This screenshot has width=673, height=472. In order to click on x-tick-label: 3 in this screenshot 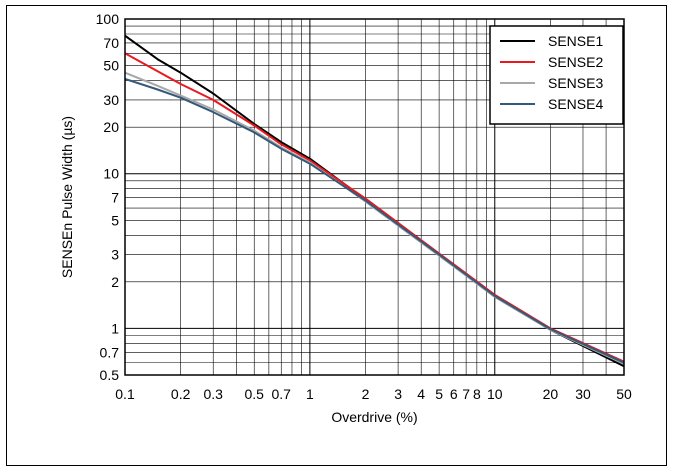, I will do `click(398, 394)`.